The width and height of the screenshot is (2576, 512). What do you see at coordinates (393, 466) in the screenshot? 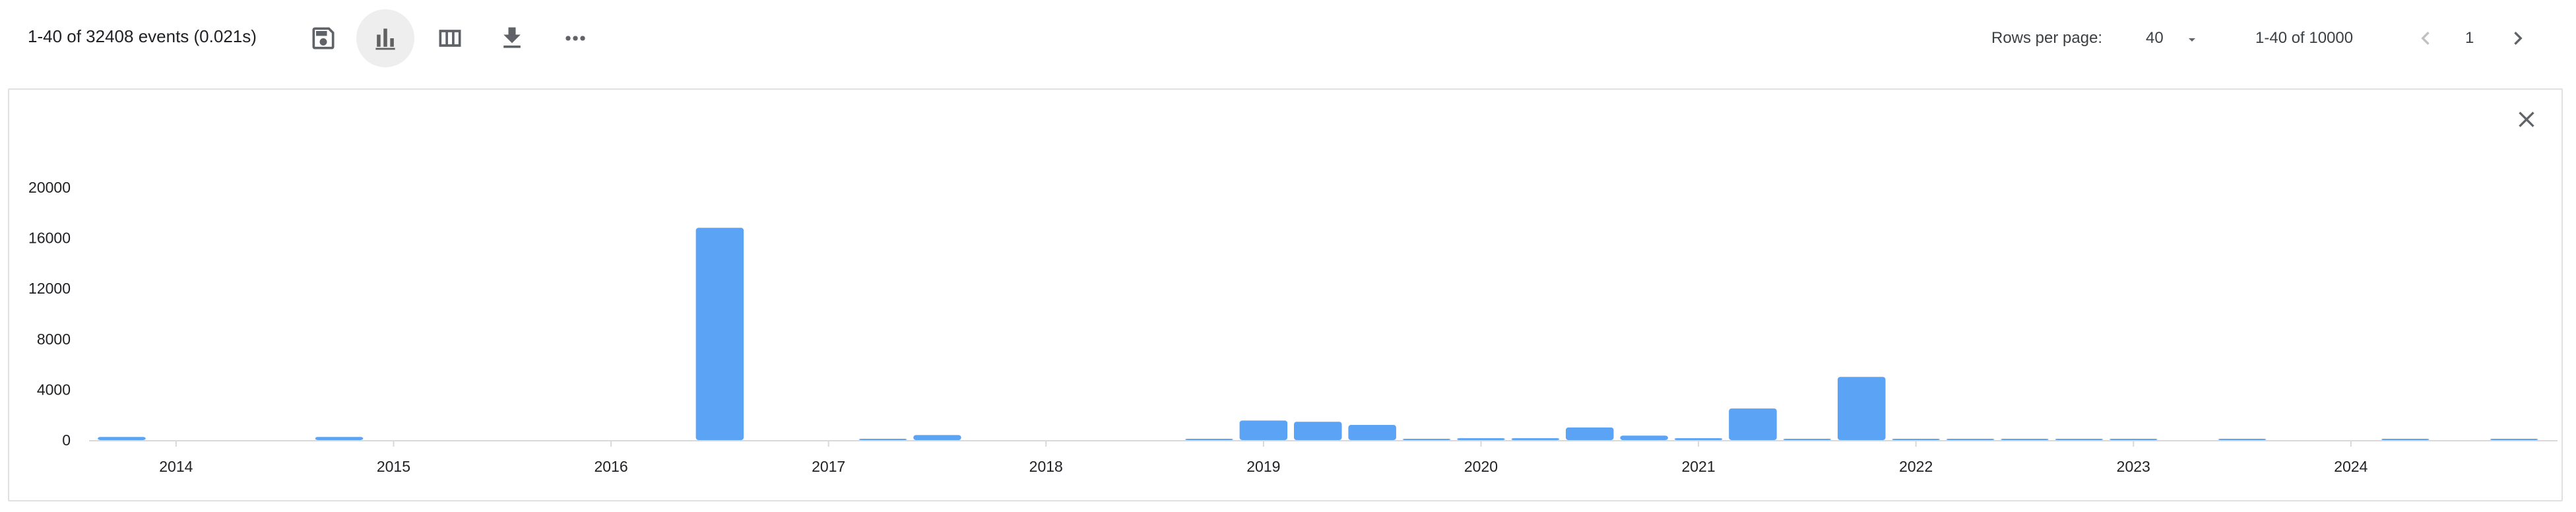
I see `x-tick-label: 2015` at bounding box center [393, 466].